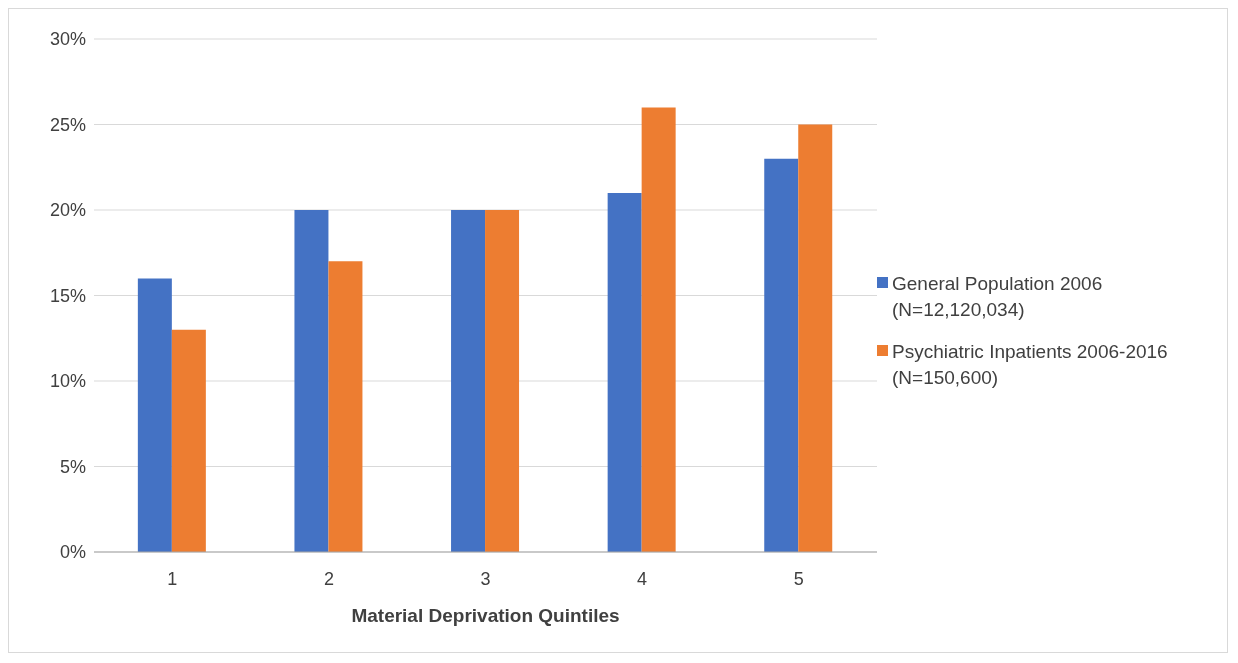  Describe the element at coordinates (485, 578) in the screenshot. I see `x-tick-label: 3` at that location.